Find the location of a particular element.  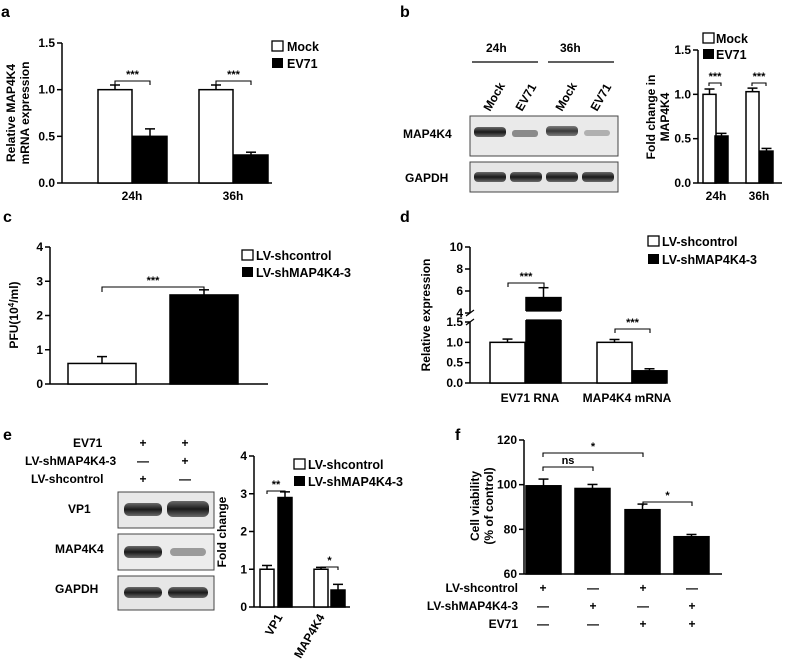

superscript: 4 is located at coordinates (11, 304).